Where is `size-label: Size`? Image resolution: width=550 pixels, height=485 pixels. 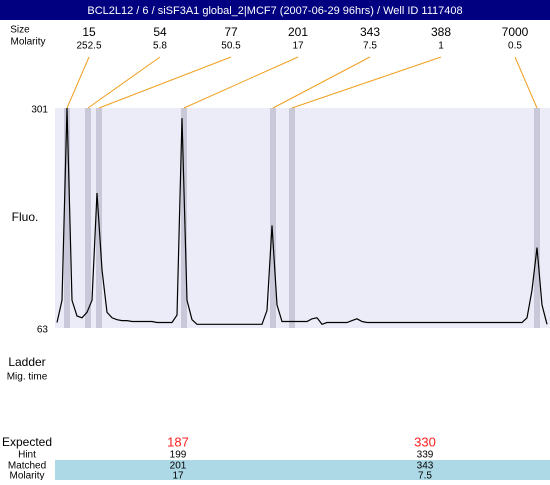
size-label: Size is located at coordinates (20, 30).